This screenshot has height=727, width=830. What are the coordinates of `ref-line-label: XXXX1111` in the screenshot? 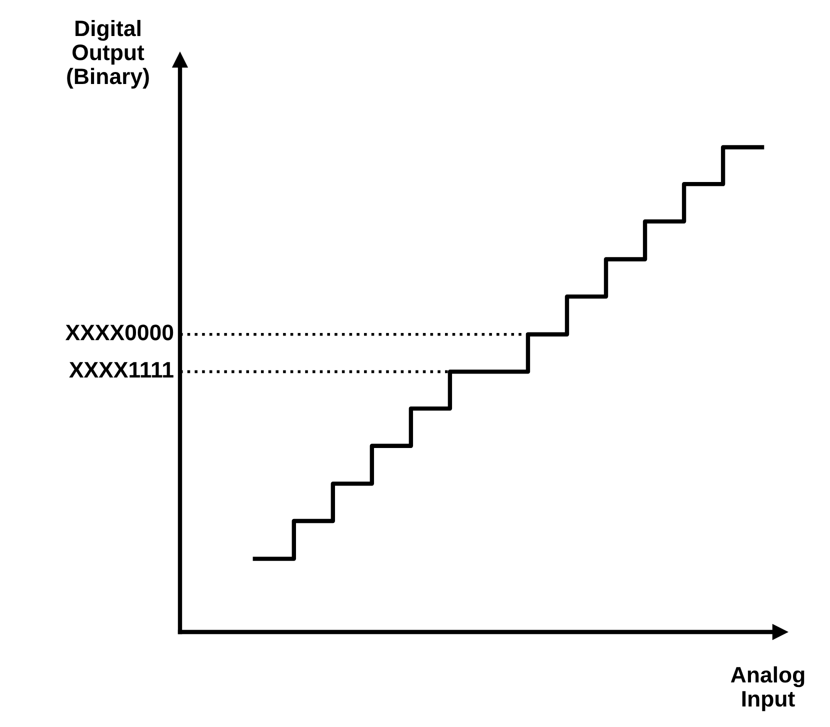 It's located at (121, 370).